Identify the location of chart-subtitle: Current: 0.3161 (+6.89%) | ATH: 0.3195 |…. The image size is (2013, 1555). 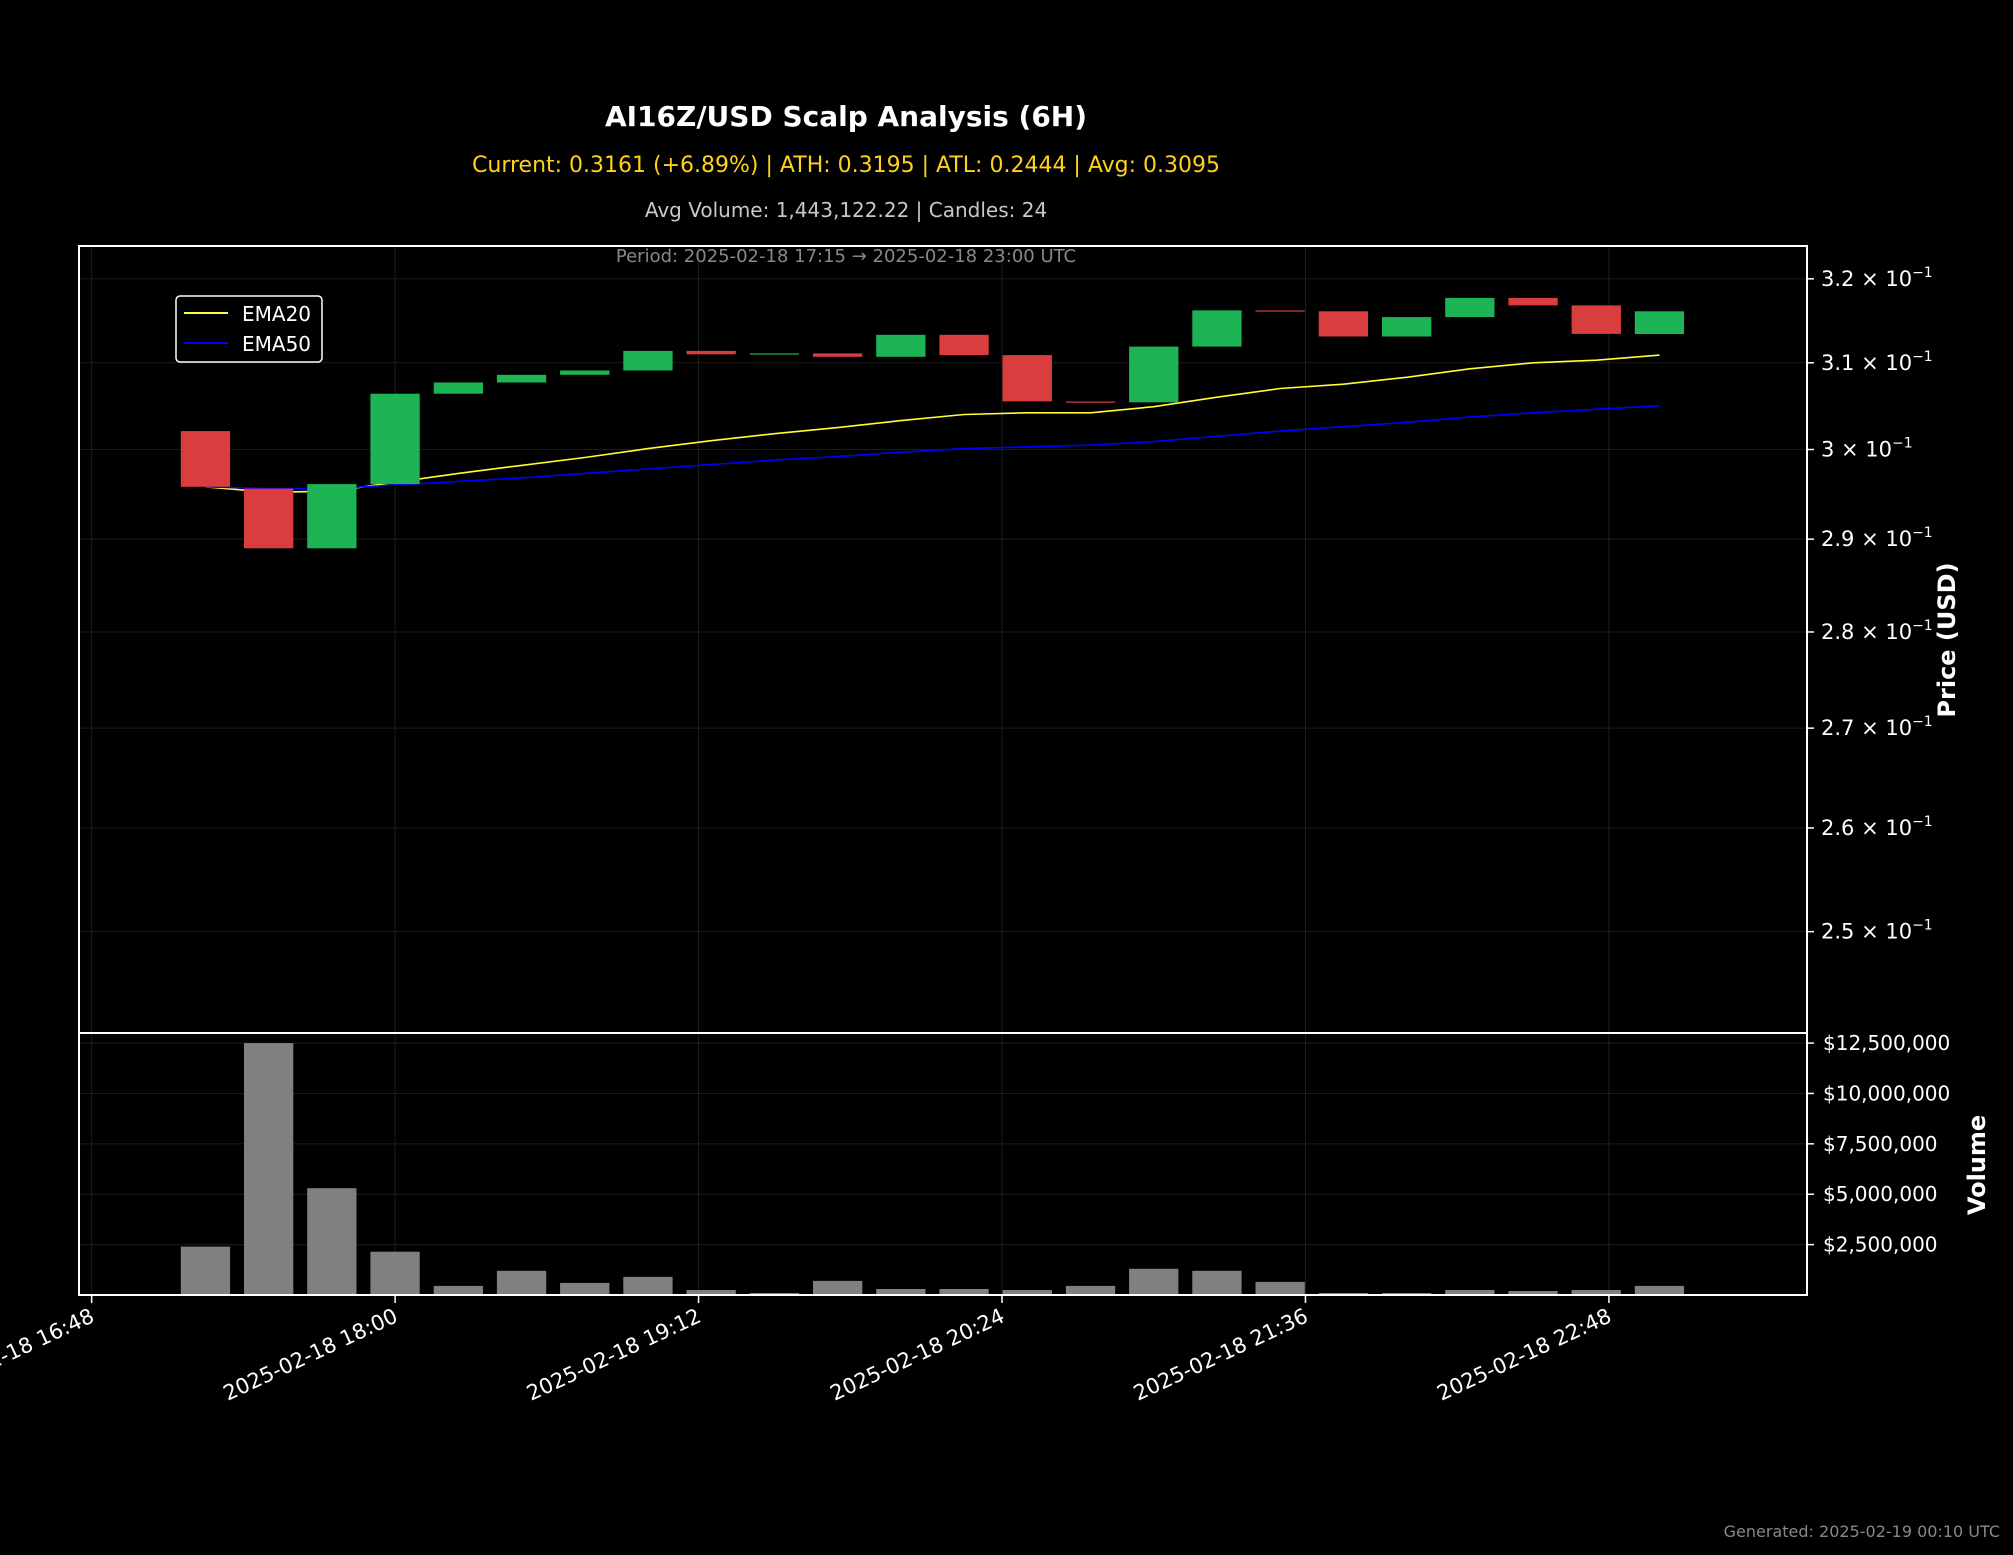
(846, 165).